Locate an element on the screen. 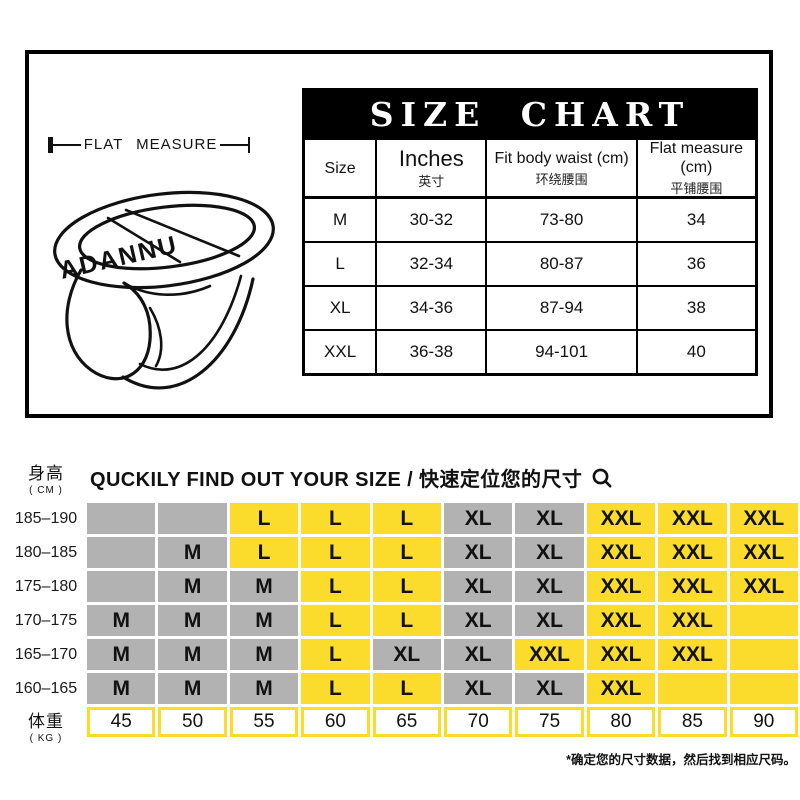 The width and height of the screenshot is (800, 800). size-chart-cell: 73-80 is located at coordinates (560, 220).